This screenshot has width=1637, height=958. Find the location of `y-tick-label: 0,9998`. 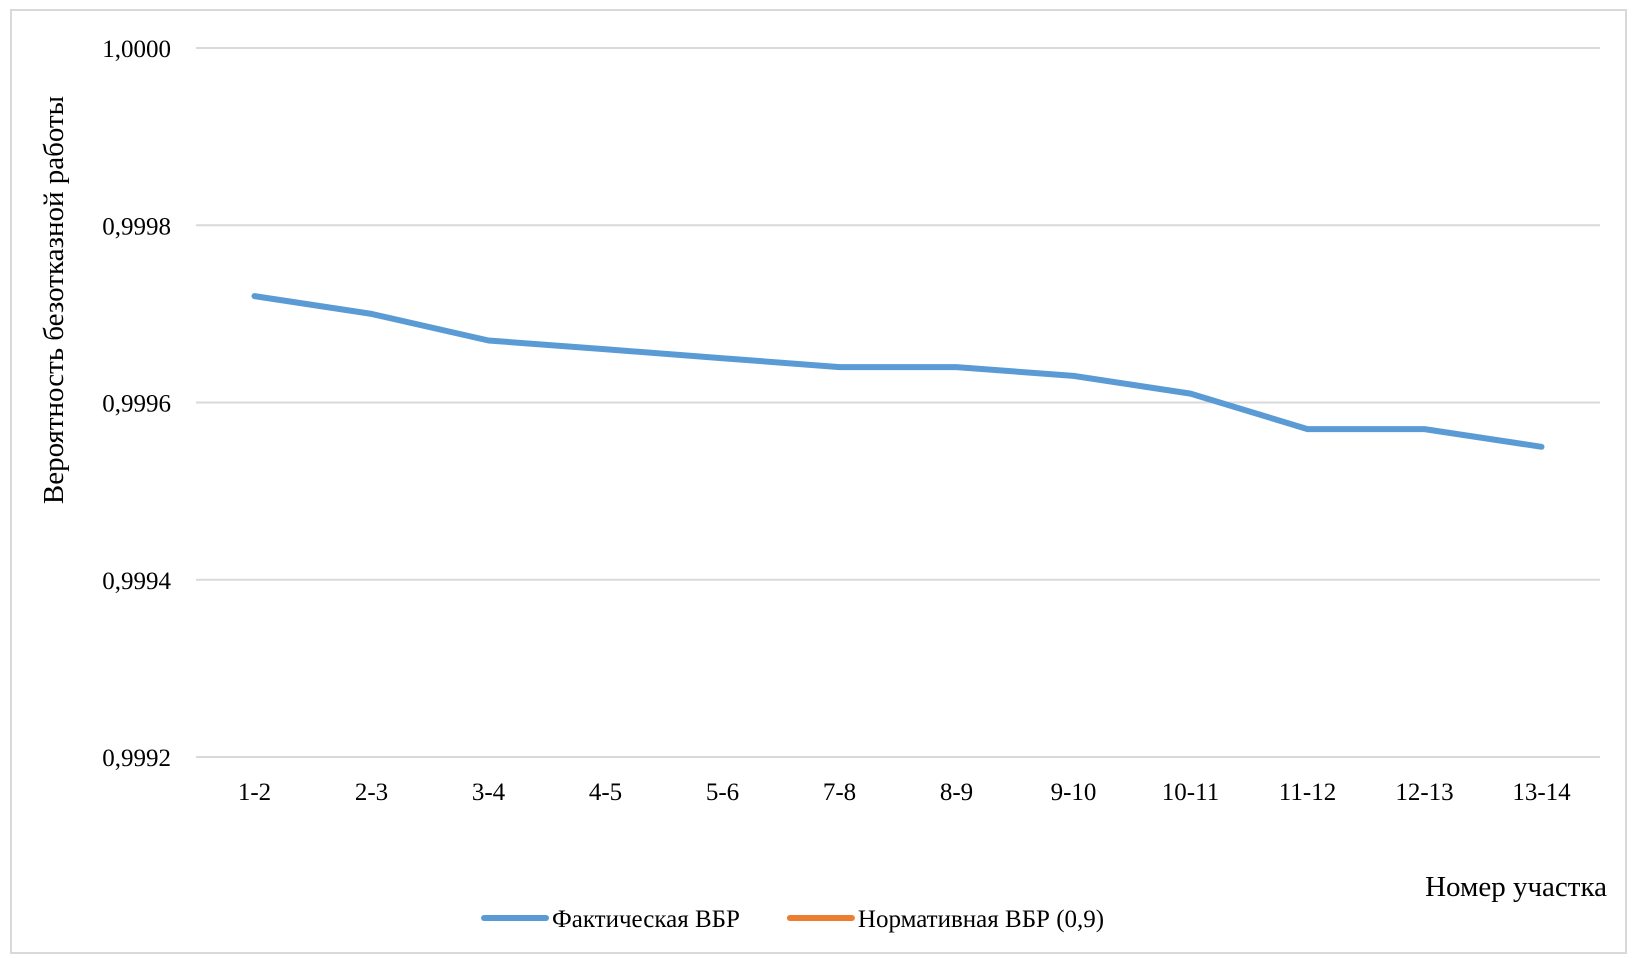

y-tick-label: 0,9998 is located at coordinates (136, 226).